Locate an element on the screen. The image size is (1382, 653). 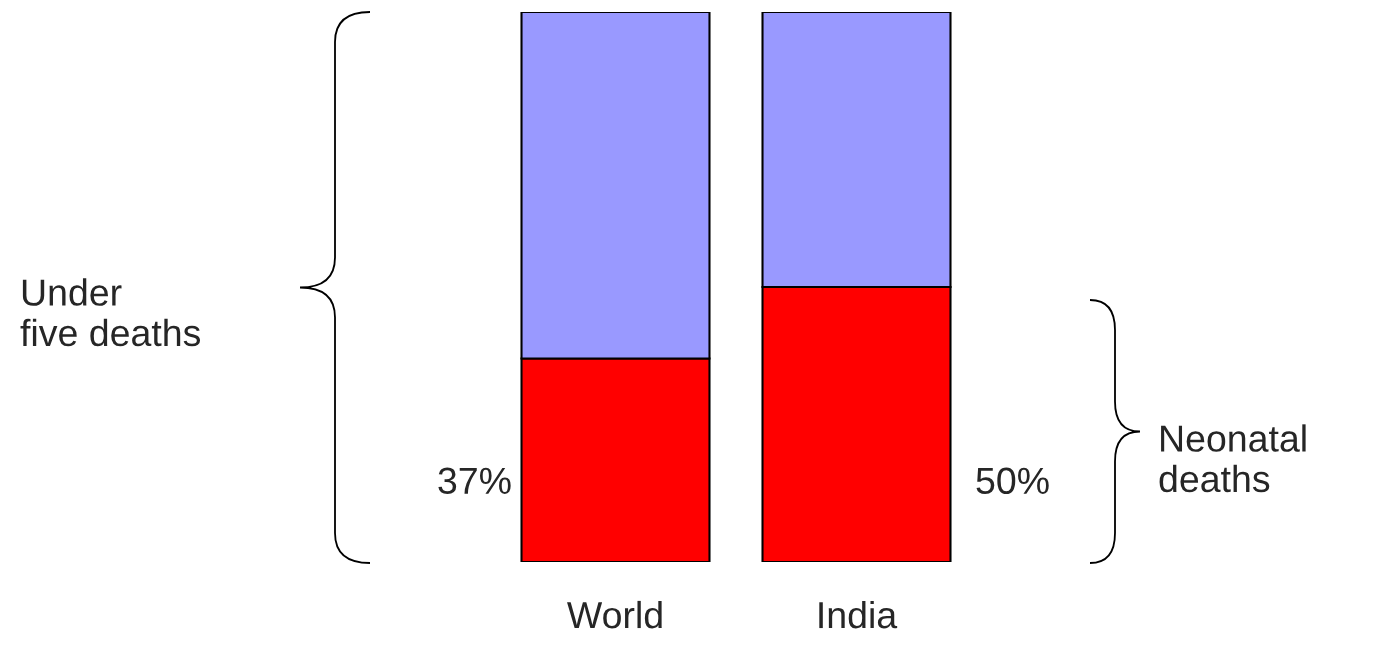
annotation: 37% is located at coordinates (474, 481).